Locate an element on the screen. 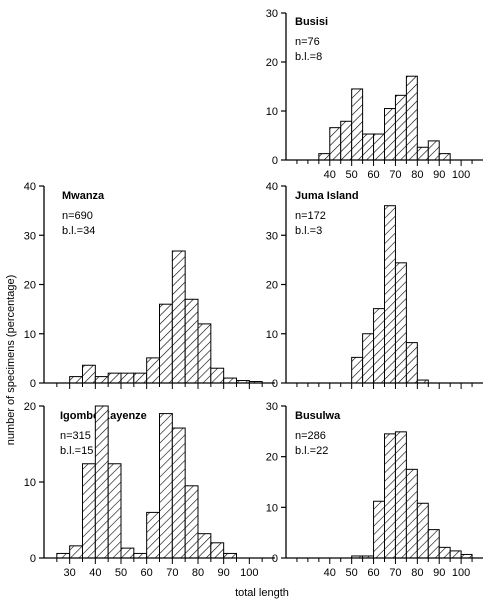  panel-body-length: b.l.=15 is located at coordinates (76, 451).